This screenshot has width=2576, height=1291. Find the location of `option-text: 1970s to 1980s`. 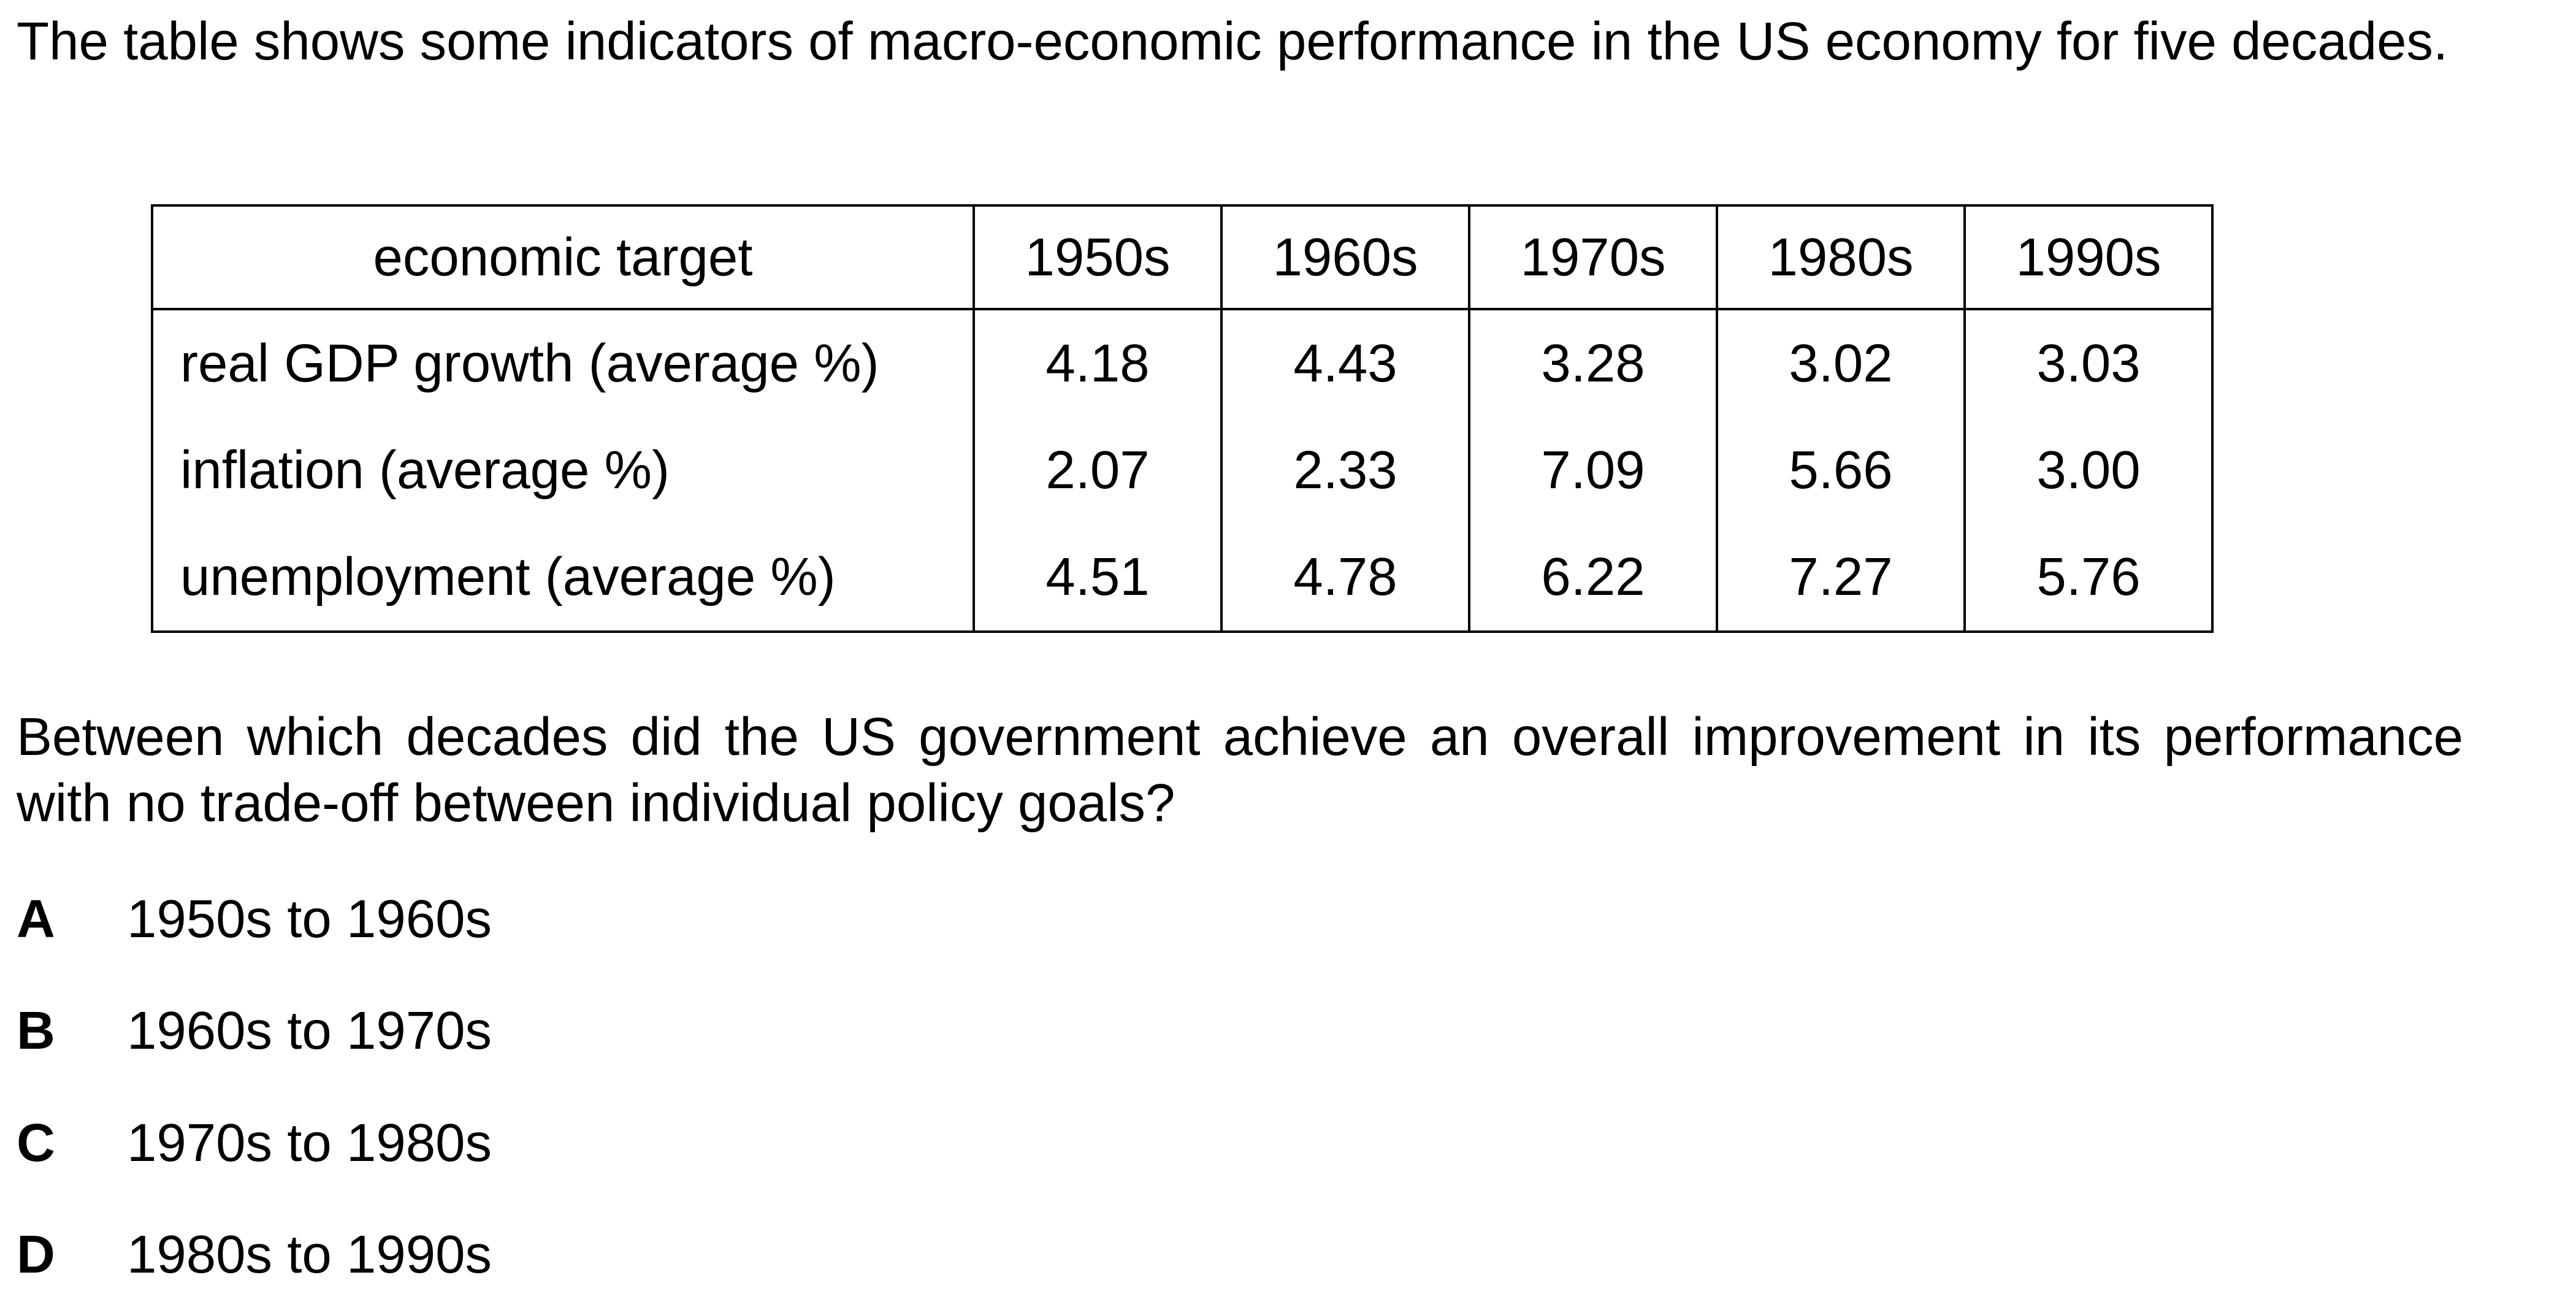

option-text: 1970s to 1980s is located at coordinates (309, 1143).